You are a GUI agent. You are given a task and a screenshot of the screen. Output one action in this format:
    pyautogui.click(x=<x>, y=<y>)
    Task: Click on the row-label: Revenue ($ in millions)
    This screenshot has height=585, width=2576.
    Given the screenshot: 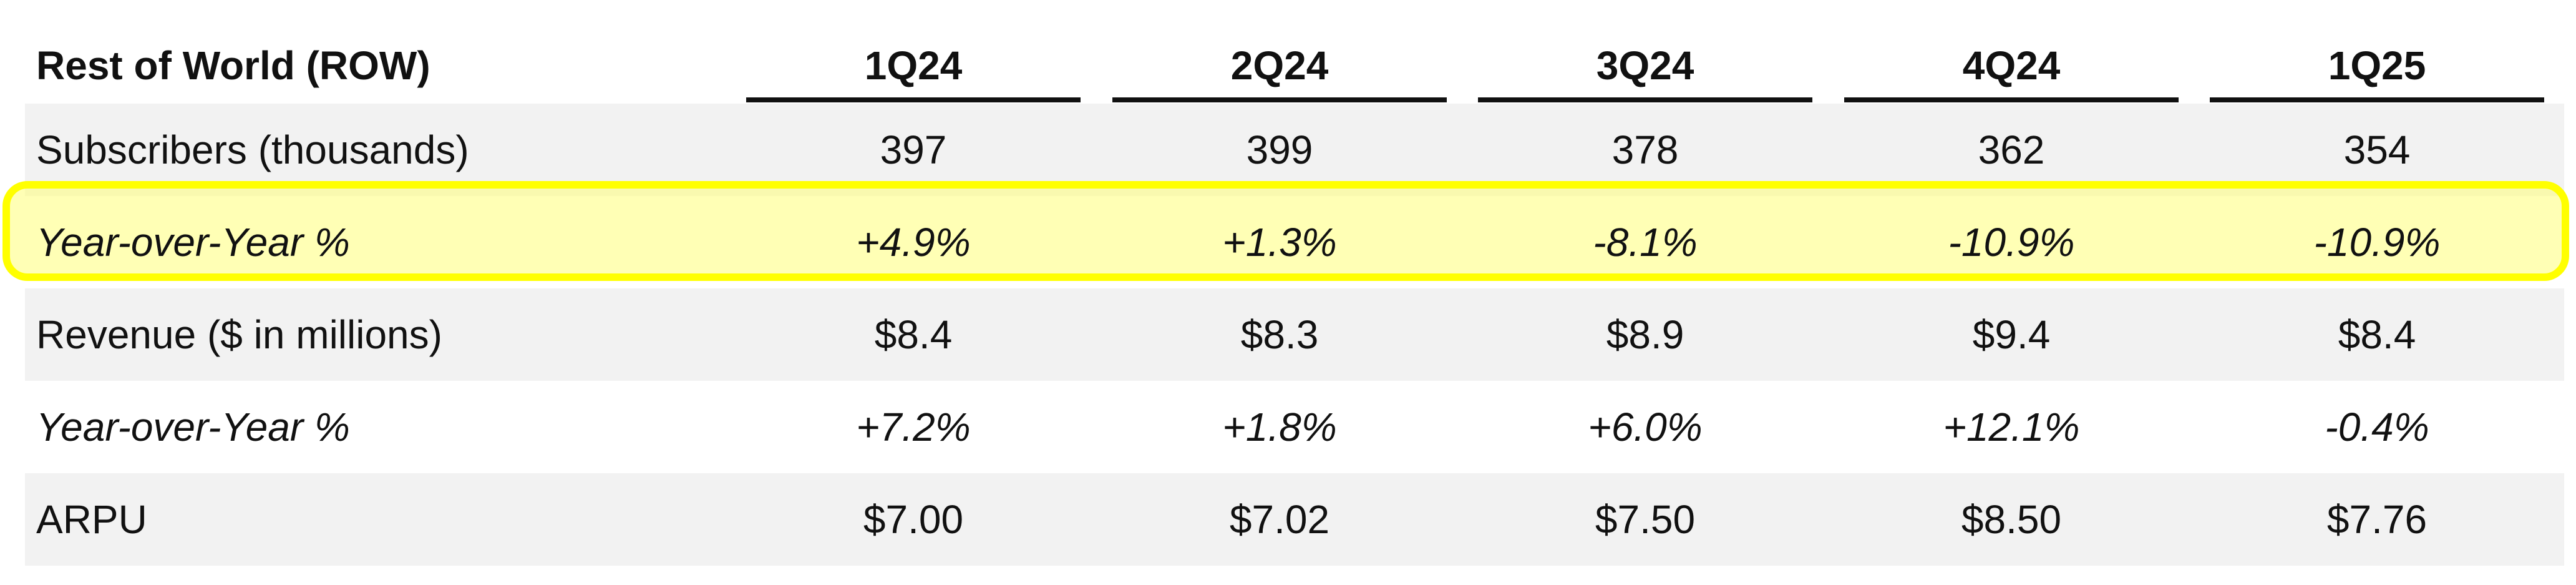 What is the action you would take?
    pyautogui.click(x=239, y=334)
    